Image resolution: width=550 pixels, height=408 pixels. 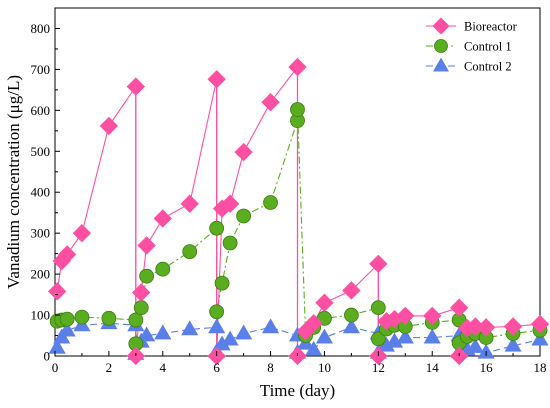 I want to click on y-tick-label: 300, so click(x=41, y=233).